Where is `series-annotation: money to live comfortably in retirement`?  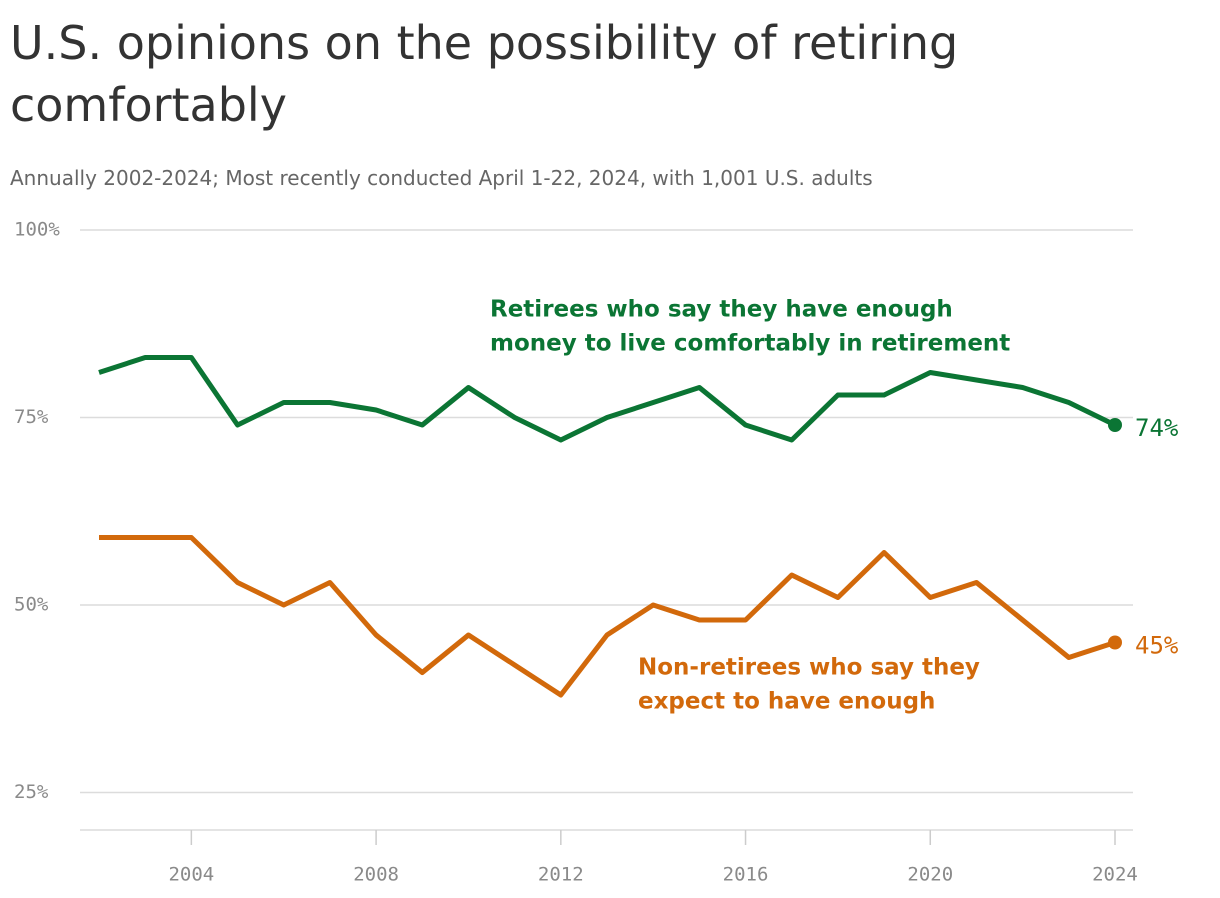 series-annotation: money to live comfortably in retirement is located at coordinates (750, 344).